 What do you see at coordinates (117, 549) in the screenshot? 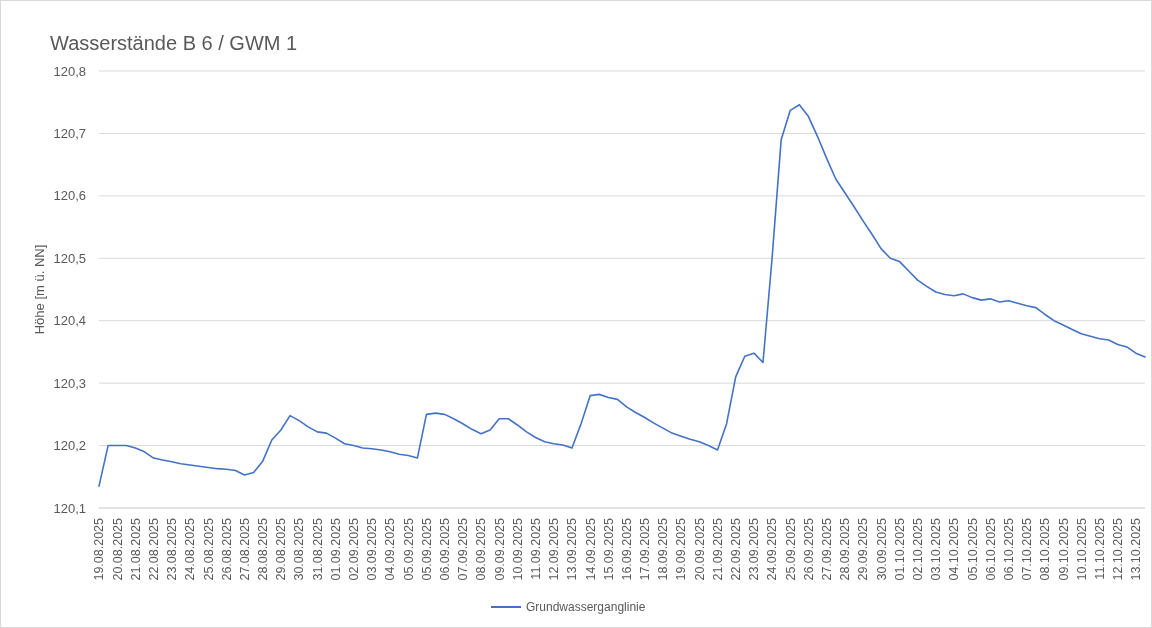
I see `x-tick-label: 20.08.2025` at bounding box center [117, 549].